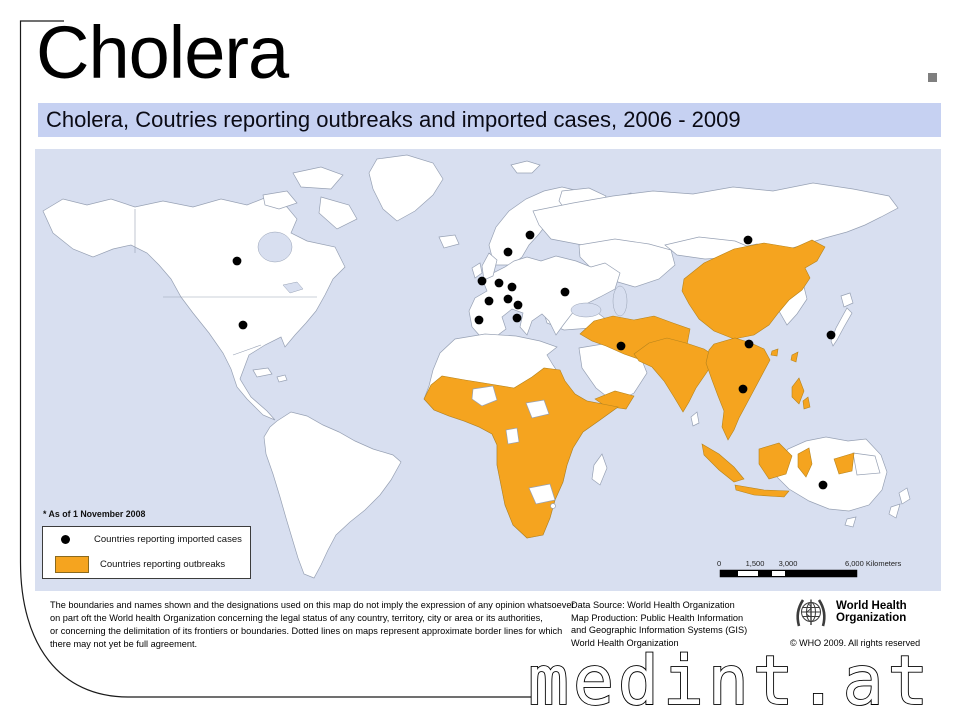 Image resolution: width=960 pixels, height=720 pixels. I want to click on cutout-botswana, so click(542, 494).